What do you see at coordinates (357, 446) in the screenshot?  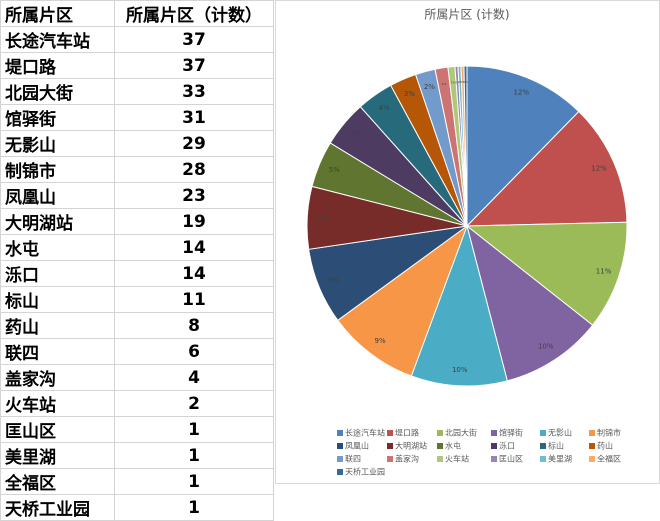 I see `legend-label: 凤凰山` at bounding box center [357, 446].